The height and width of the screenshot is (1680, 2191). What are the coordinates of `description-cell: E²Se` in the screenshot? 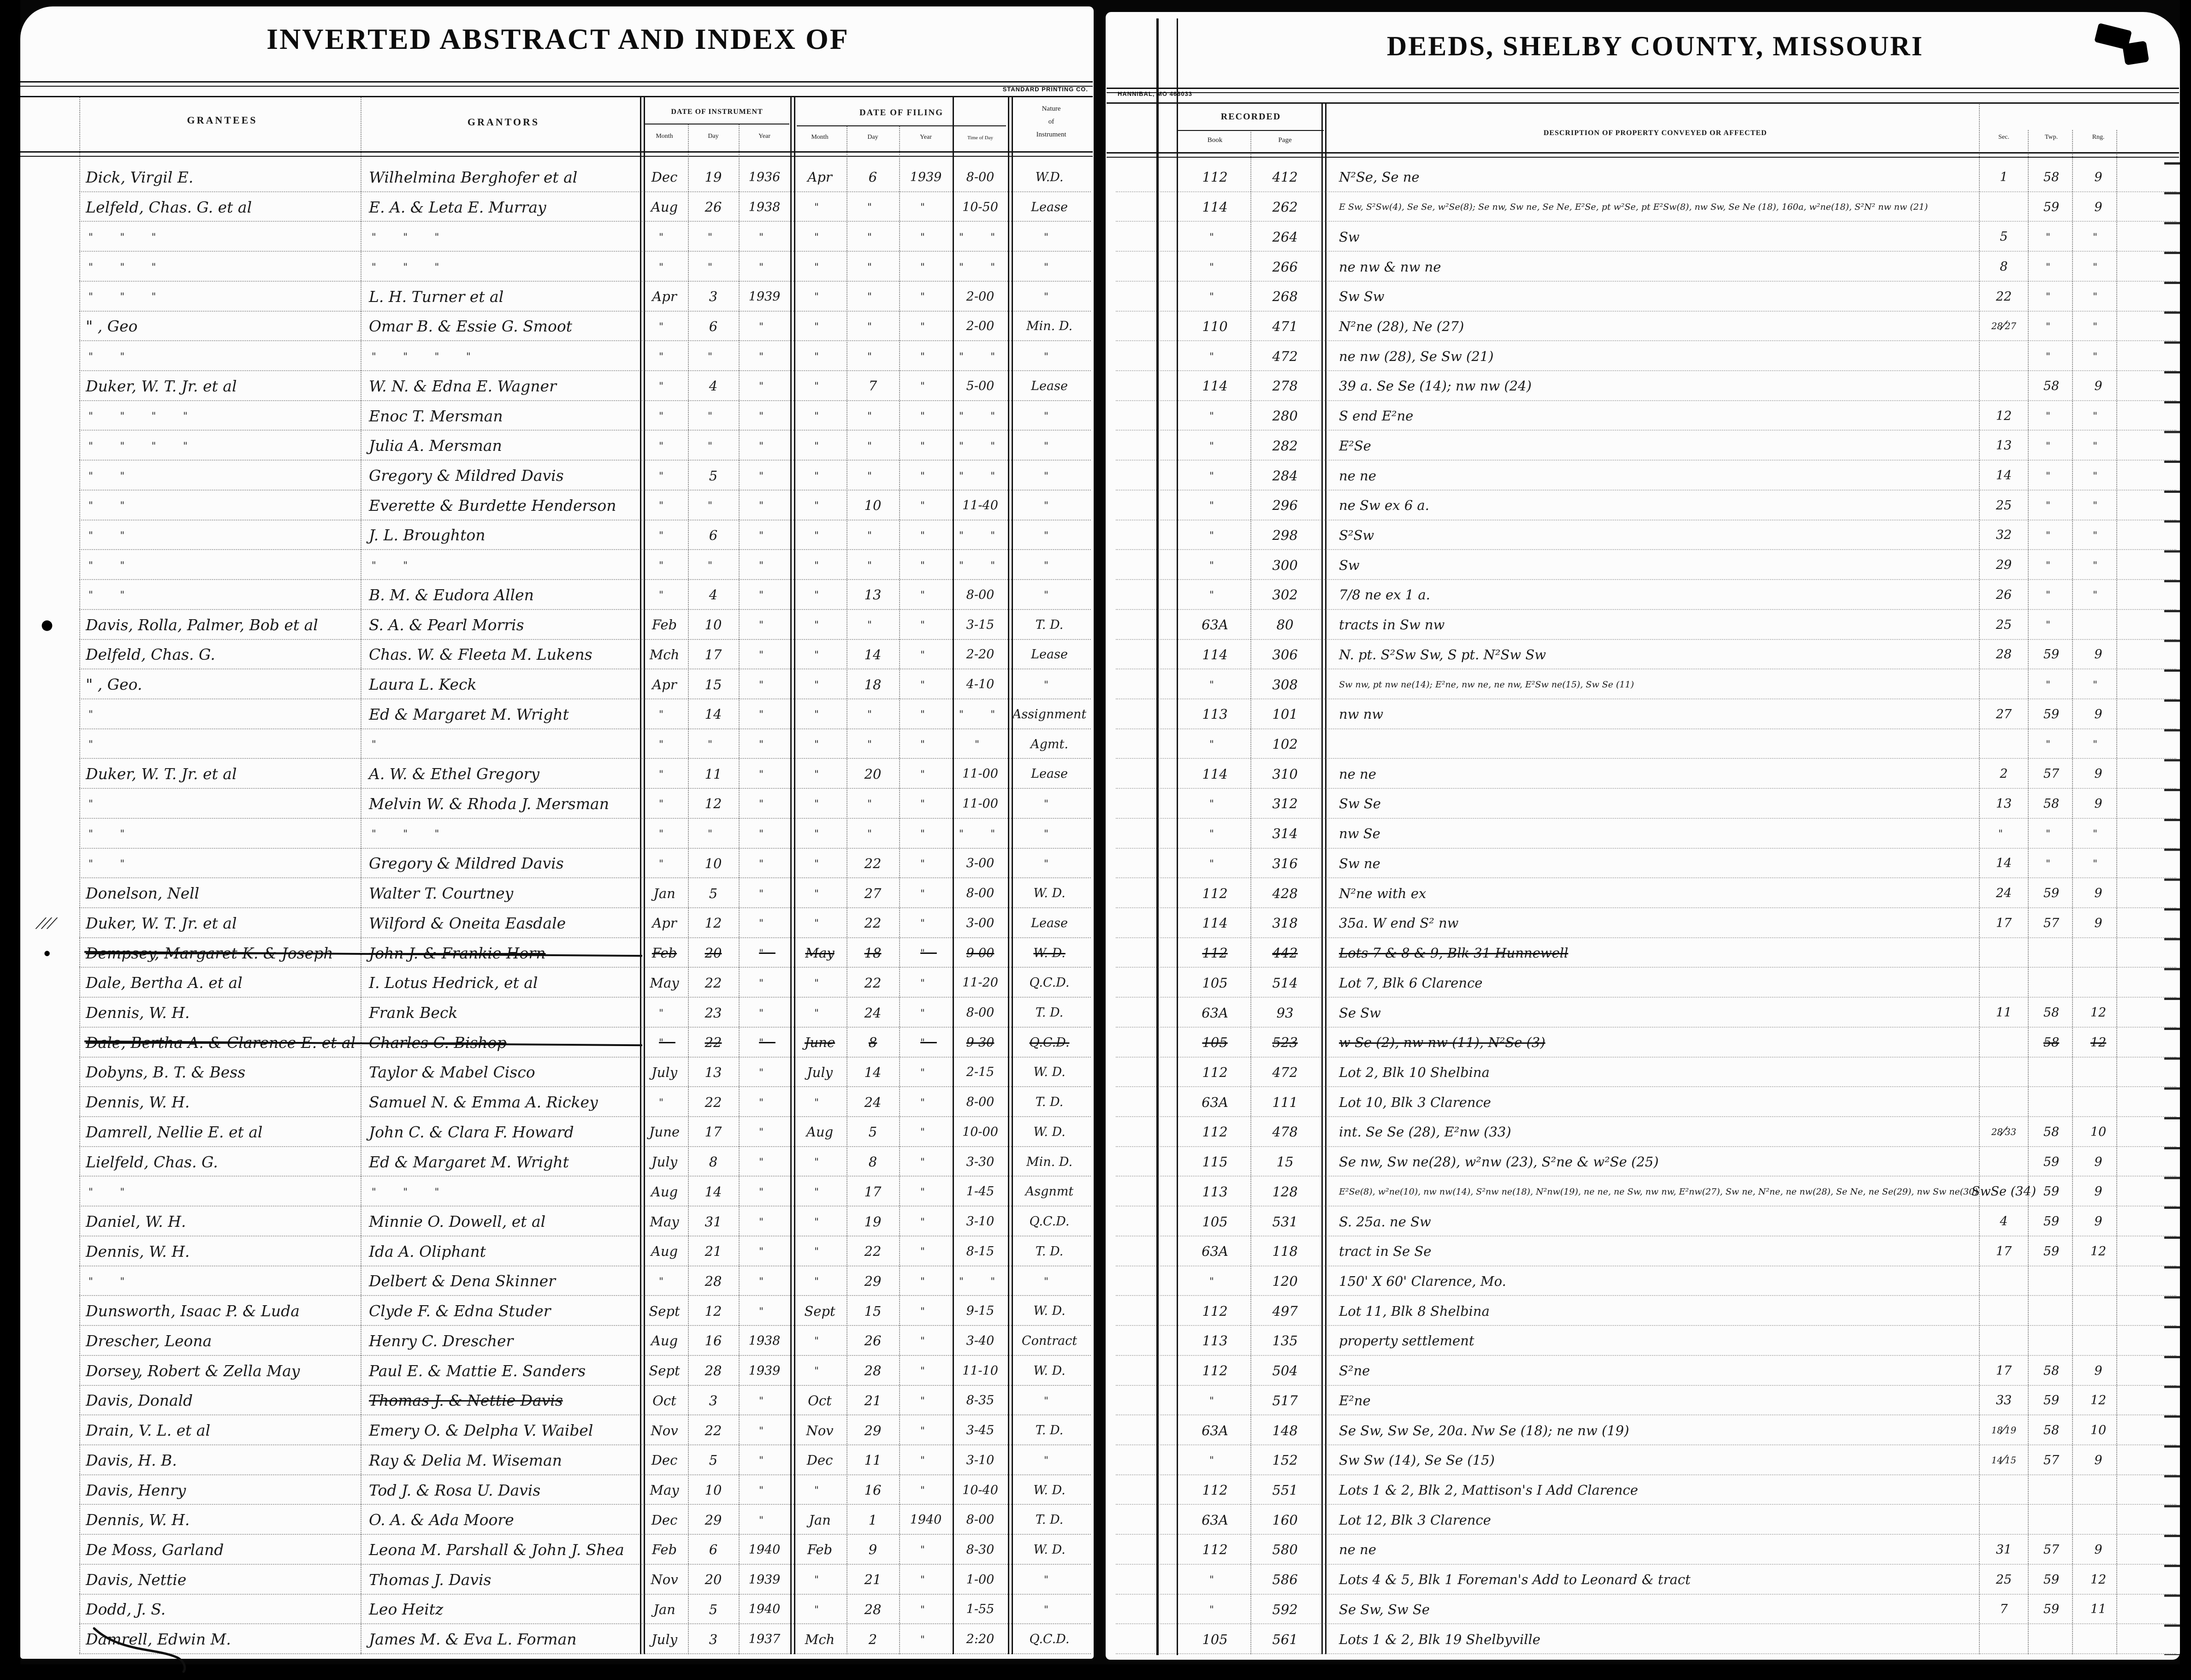 It's located at (1355, 446).